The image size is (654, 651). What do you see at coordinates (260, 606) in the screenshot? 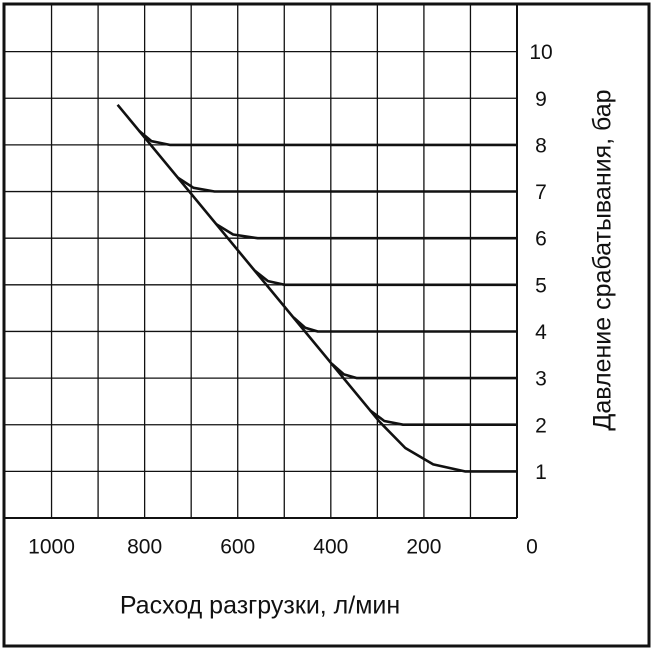
I see `x-axis-label: Расход разгрузки, л/мин` at bounding box center [260, 606].